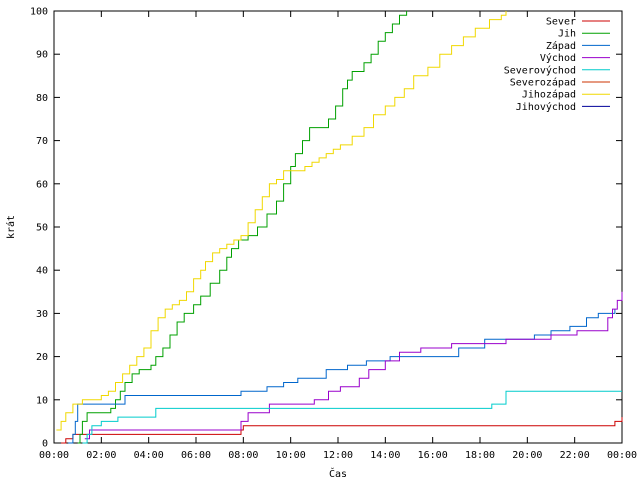  What do you see at coordinates (558, 58) in the screenshot?
I see `legend-label: Východ` at bounding box center [558, 58].